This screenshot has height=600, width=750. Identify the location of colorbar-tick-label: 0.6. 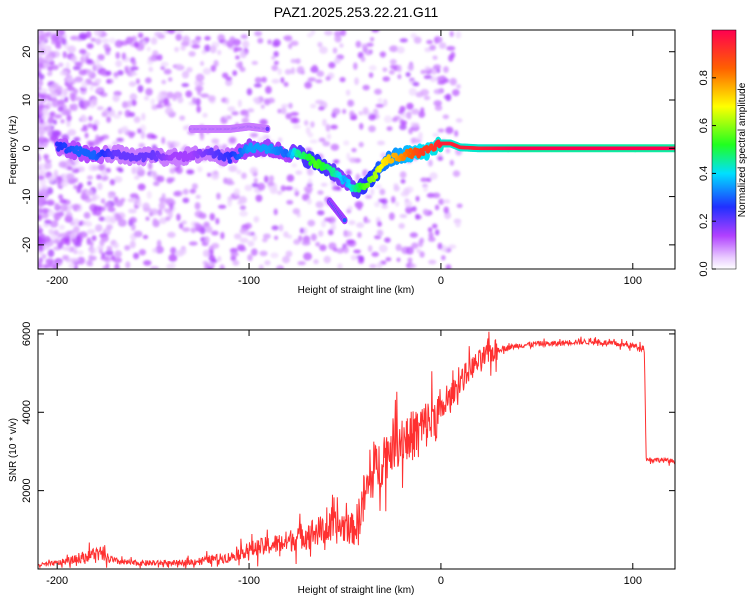
(704, 125).